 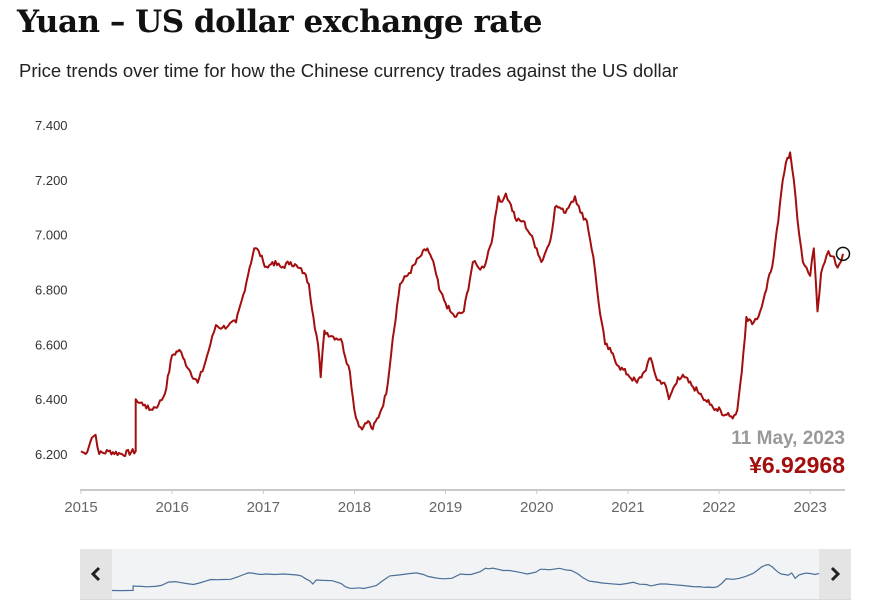 What do you see at coordinates (354, 507) in the screenshot?
I see `x-tick-label: 2018` at bounding box center [354, 507].